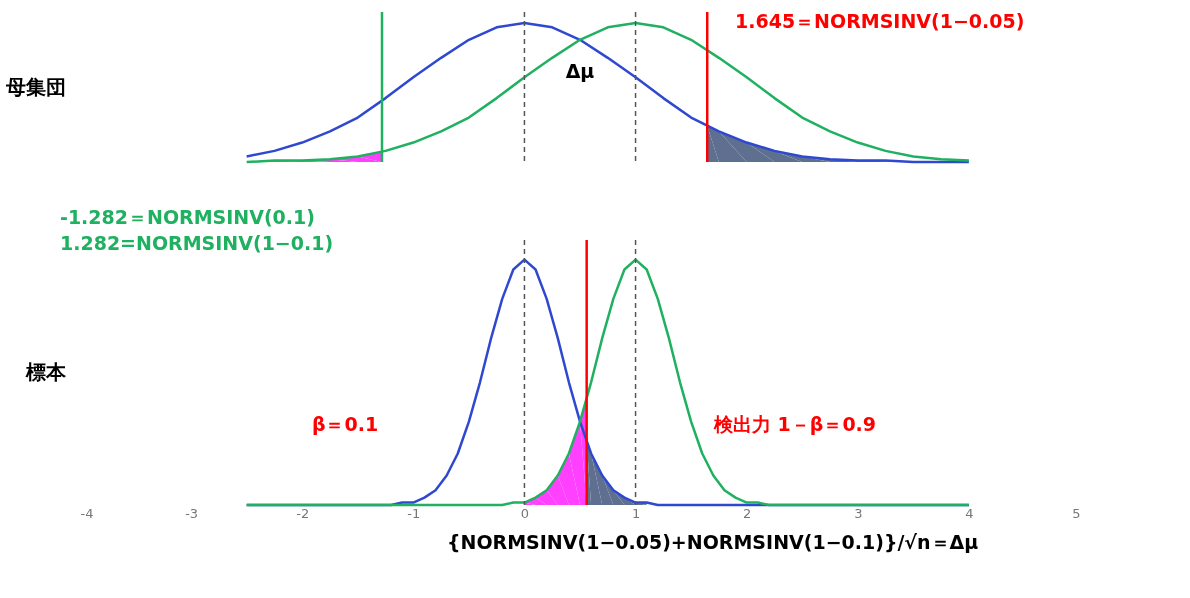 The image size is (1190, 598). I want to click on x-tick-label: 1, so click(636, 513).